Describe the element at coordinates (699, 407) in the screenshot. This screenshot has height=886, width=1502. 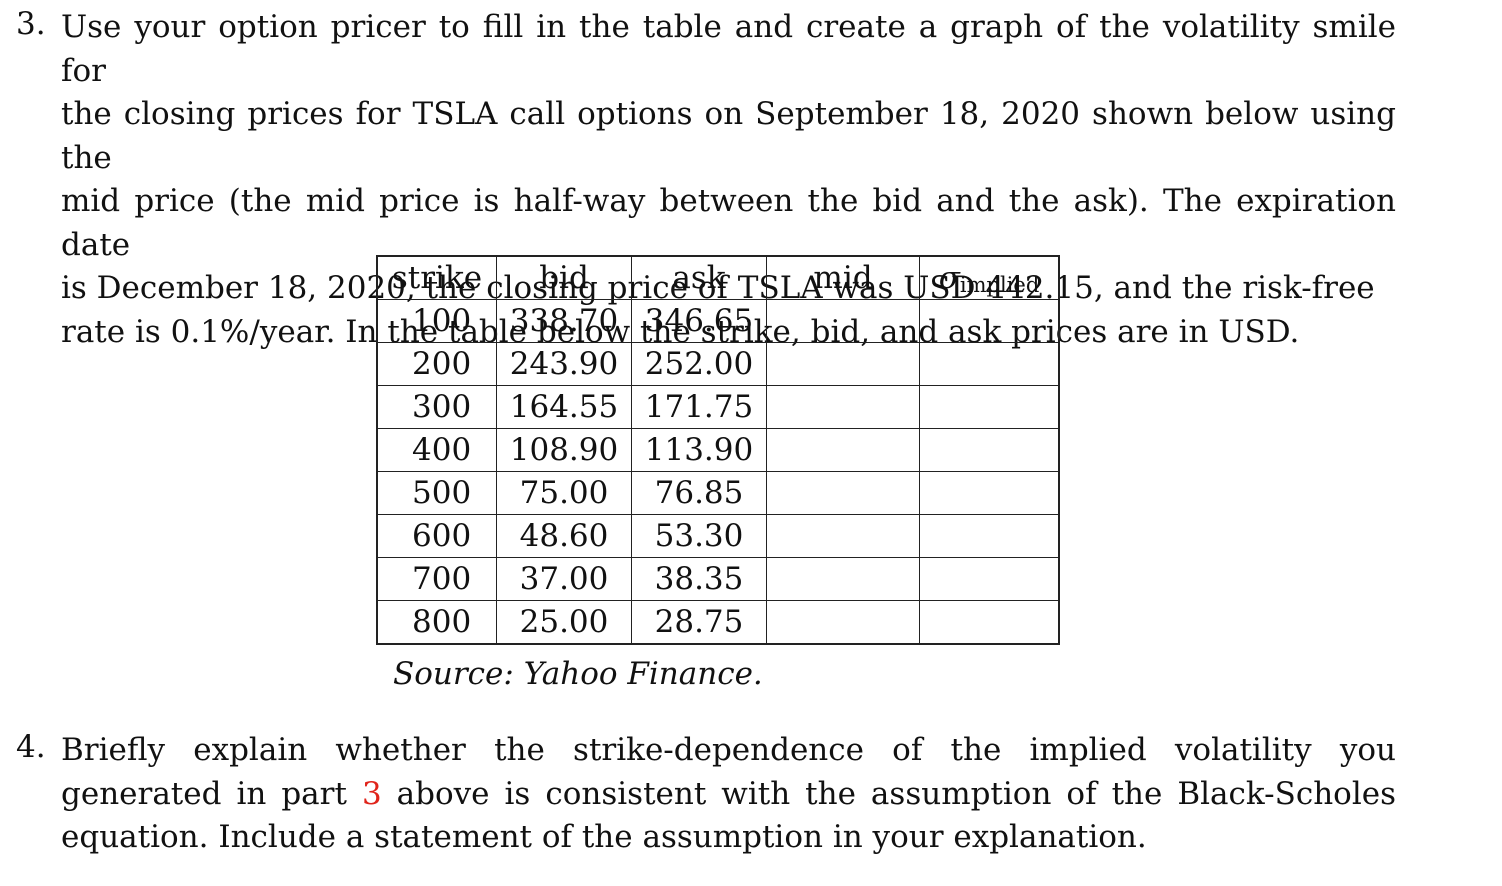
I see `ask-cell: 171.75` at that location.